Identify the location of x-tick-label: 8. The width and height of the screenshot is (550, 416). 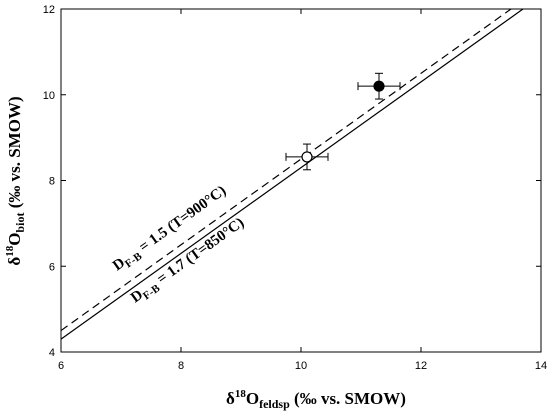
(181, 366).